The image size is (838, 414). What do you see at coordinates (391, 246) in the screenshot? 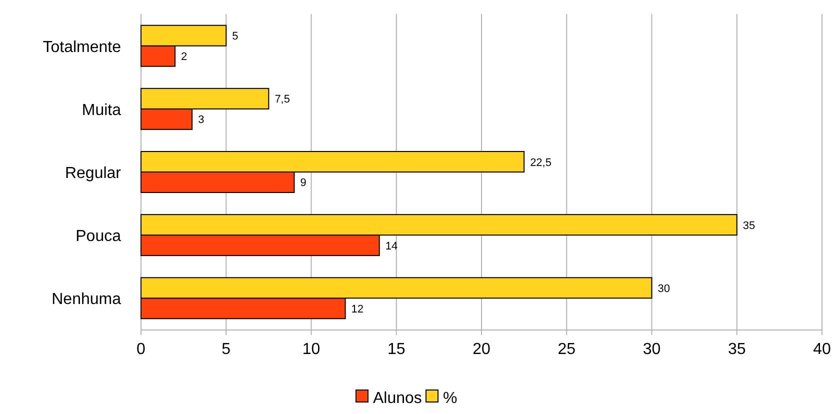
I see `data-label: 14` at bounding box center [391, 246].